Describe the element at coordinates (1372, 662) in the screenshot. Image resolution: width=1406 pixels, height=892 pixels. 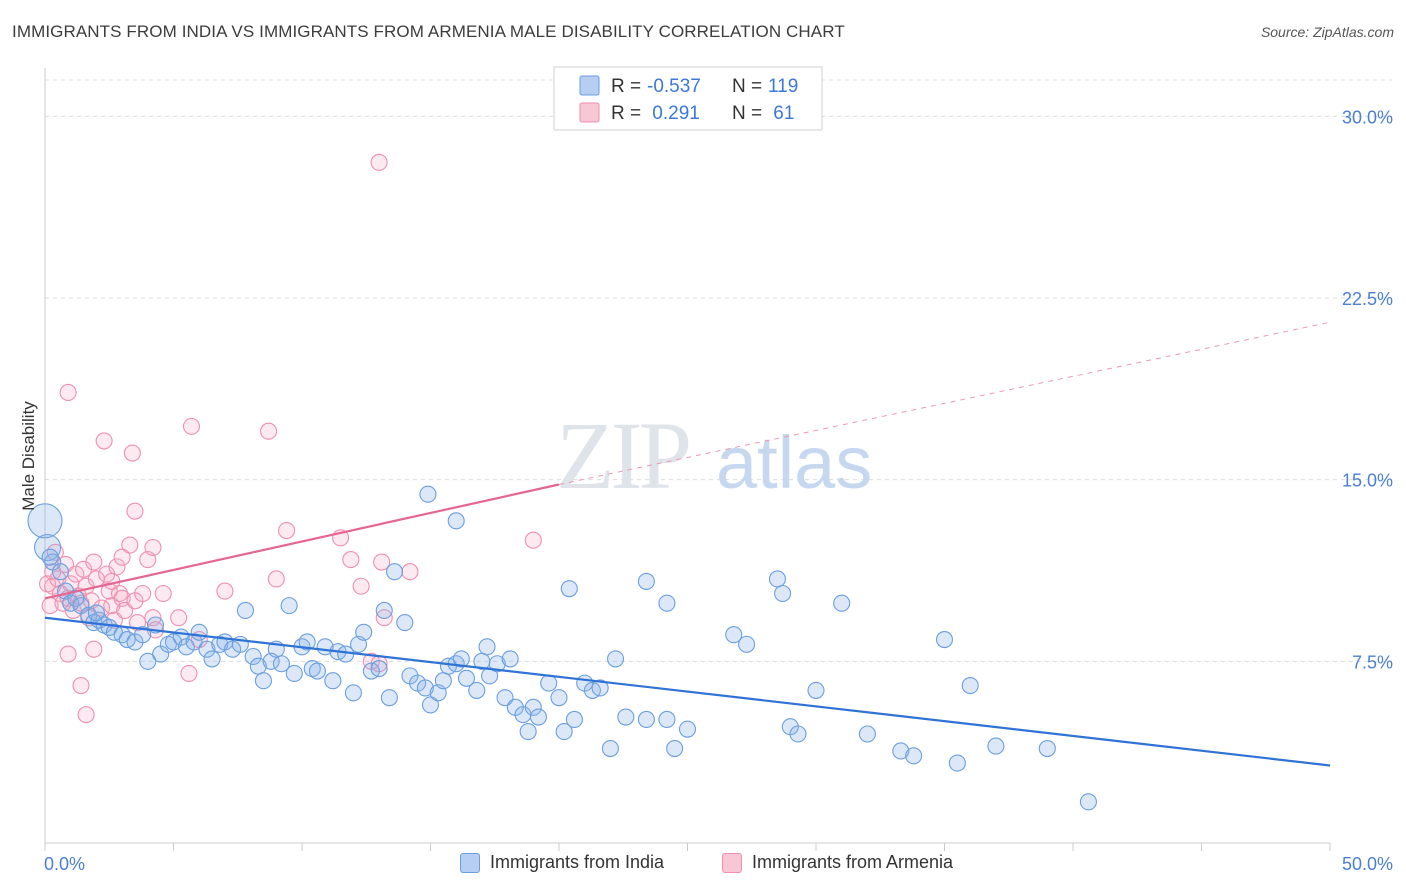
I see `y-tick-label: 7.5%` at that location.